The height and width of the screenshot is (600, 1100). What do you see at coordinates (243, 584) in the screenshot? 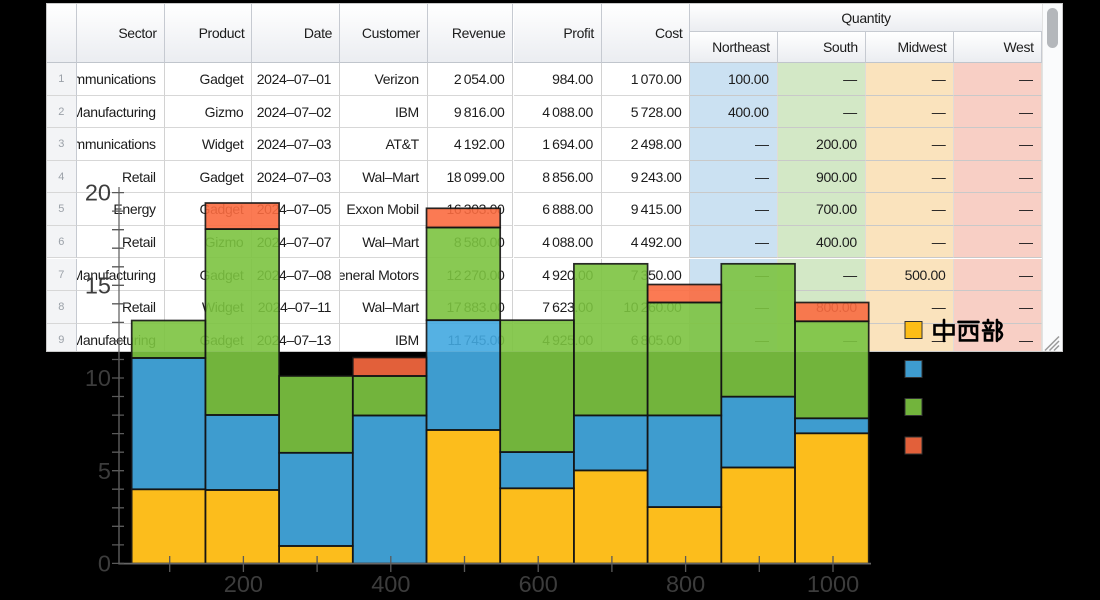
I see `svg-text: 200` at bounding box center [243, 584].